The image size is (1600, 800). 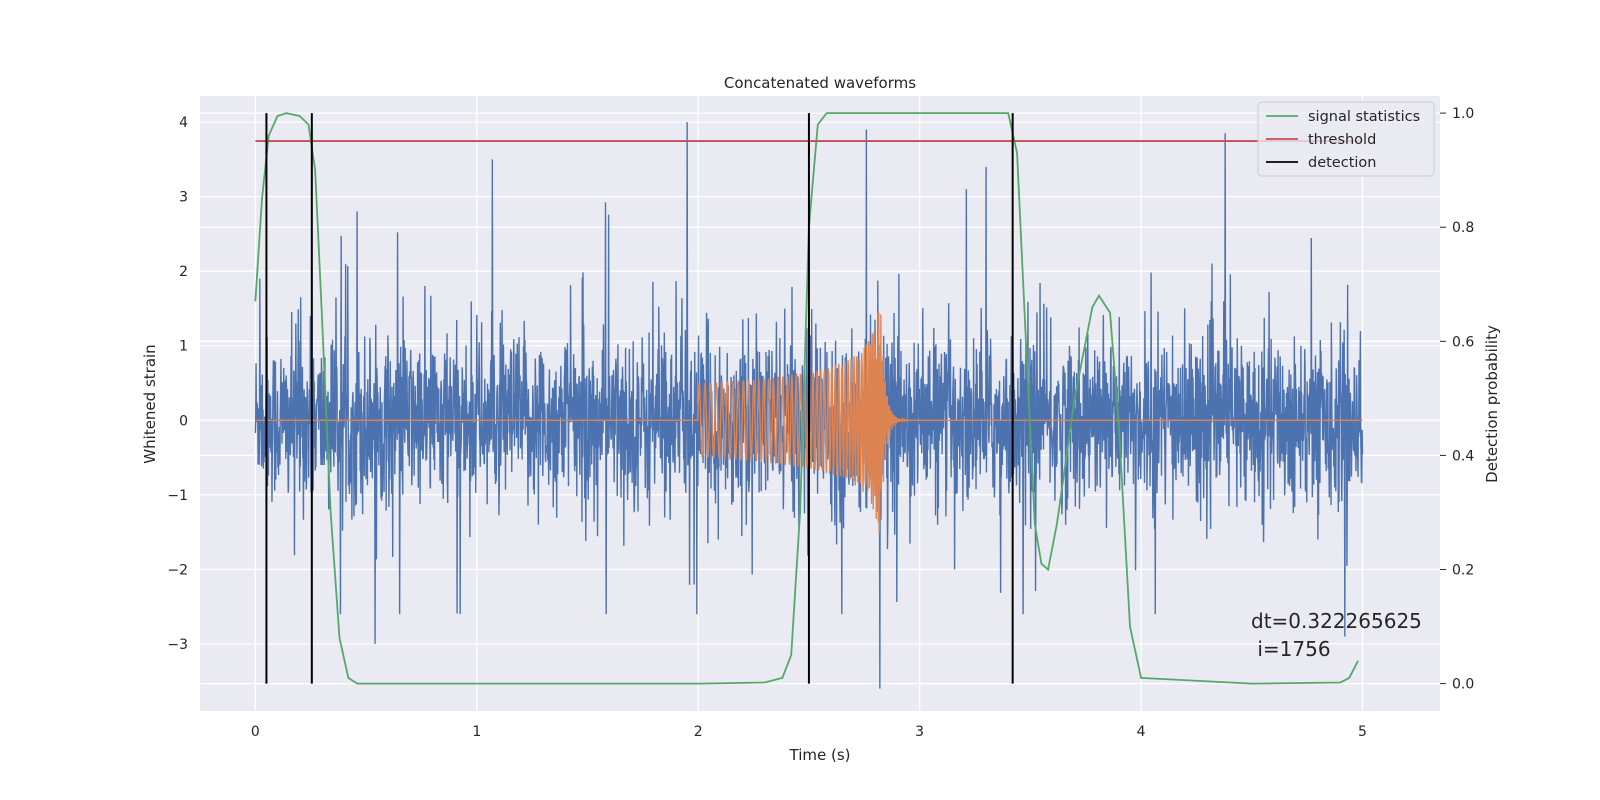 What do you see at coordinates (177, 570) in the screenshot?
I see `y-tick-label: −2` at bounding box center [177, 570].